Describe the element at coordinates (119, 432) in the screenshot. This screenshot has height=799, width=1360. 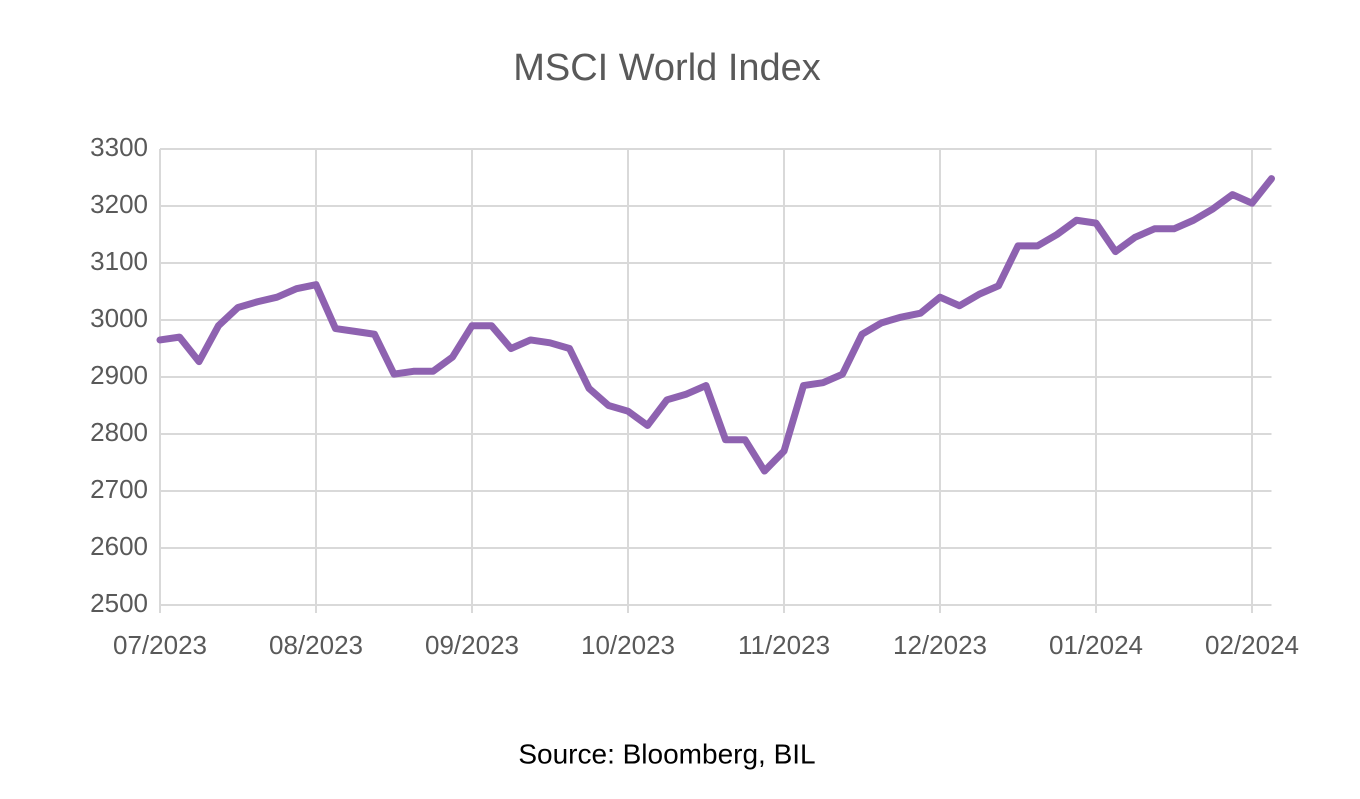
I see `y-tick-label: 2800` at that location.